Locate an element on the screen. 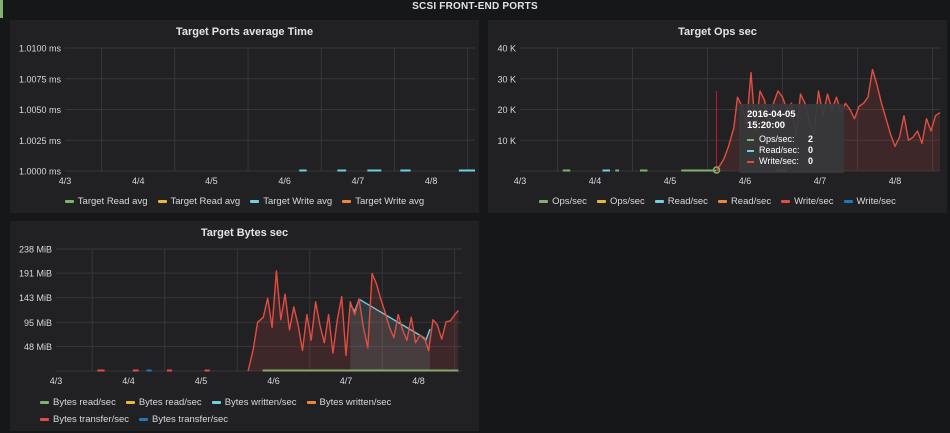 This screenshot has width=950, height=433. y-tick-label: 48 MiB is located at coordinates (38, 347).